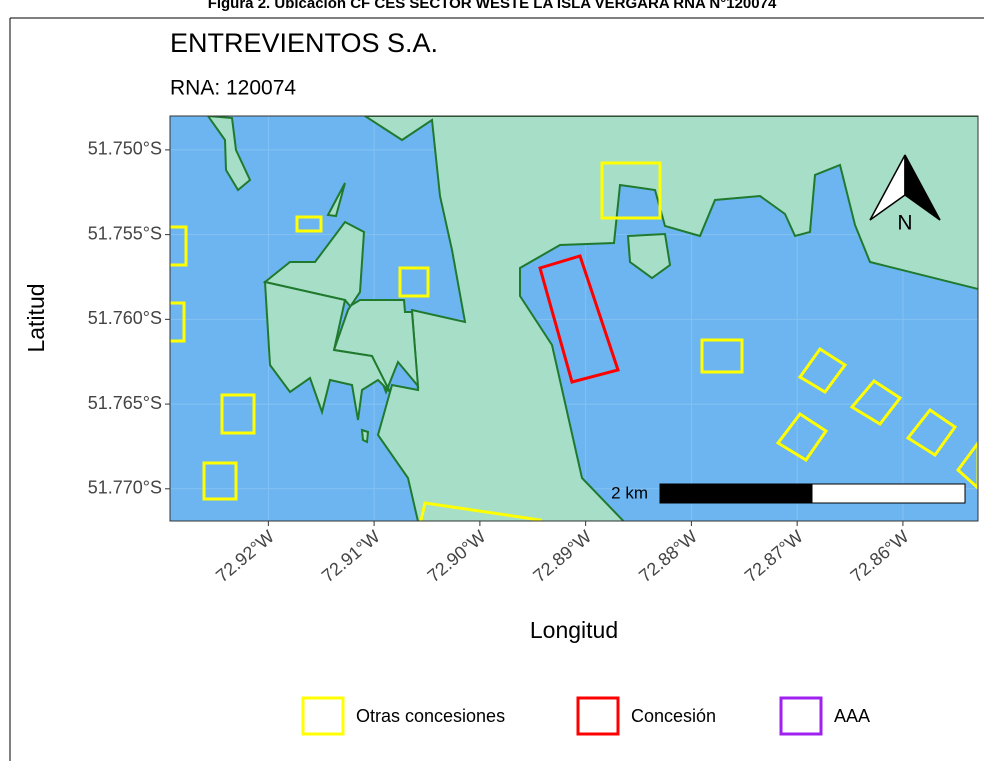 Image resolution: width=984 pixels, height=766 pixels. What do you see at coordinates (245, 556) in the screenshot?
I see `x-tick-label: 72.92°W` at bounding box center [245, 556].